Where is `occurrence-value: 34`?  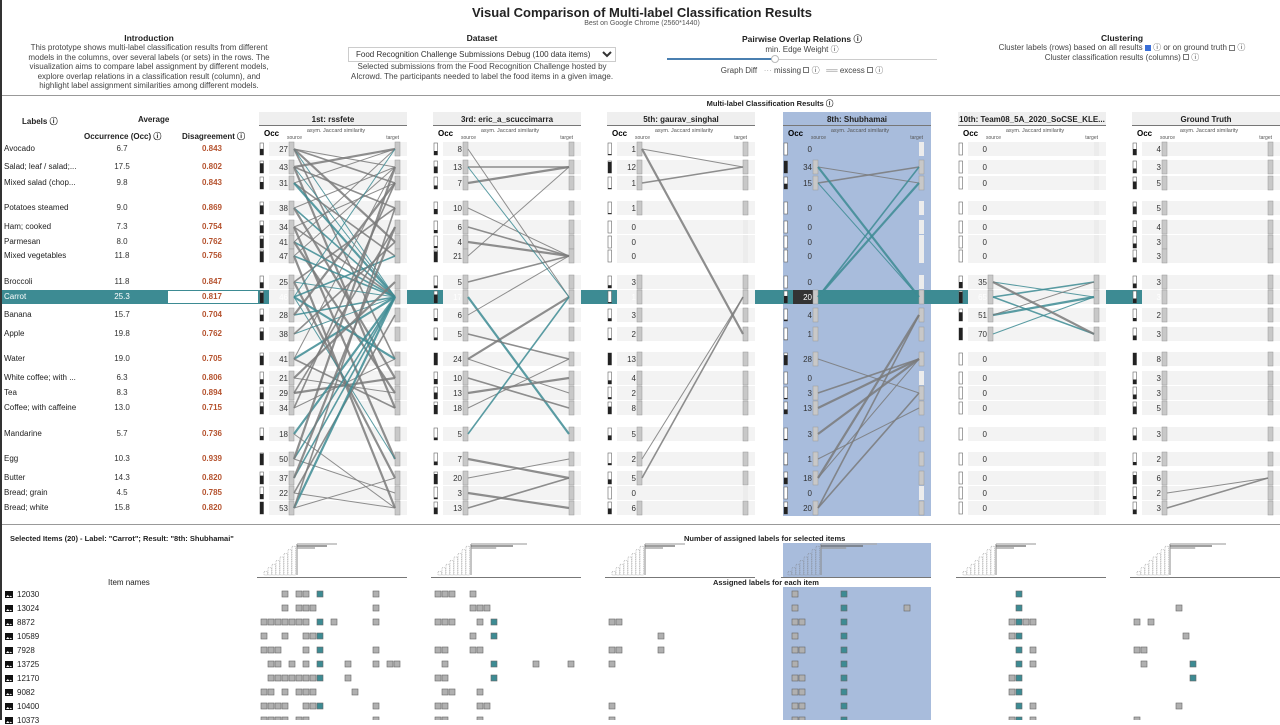 occurrence-value: 34 is located at coordinates (283, 408).